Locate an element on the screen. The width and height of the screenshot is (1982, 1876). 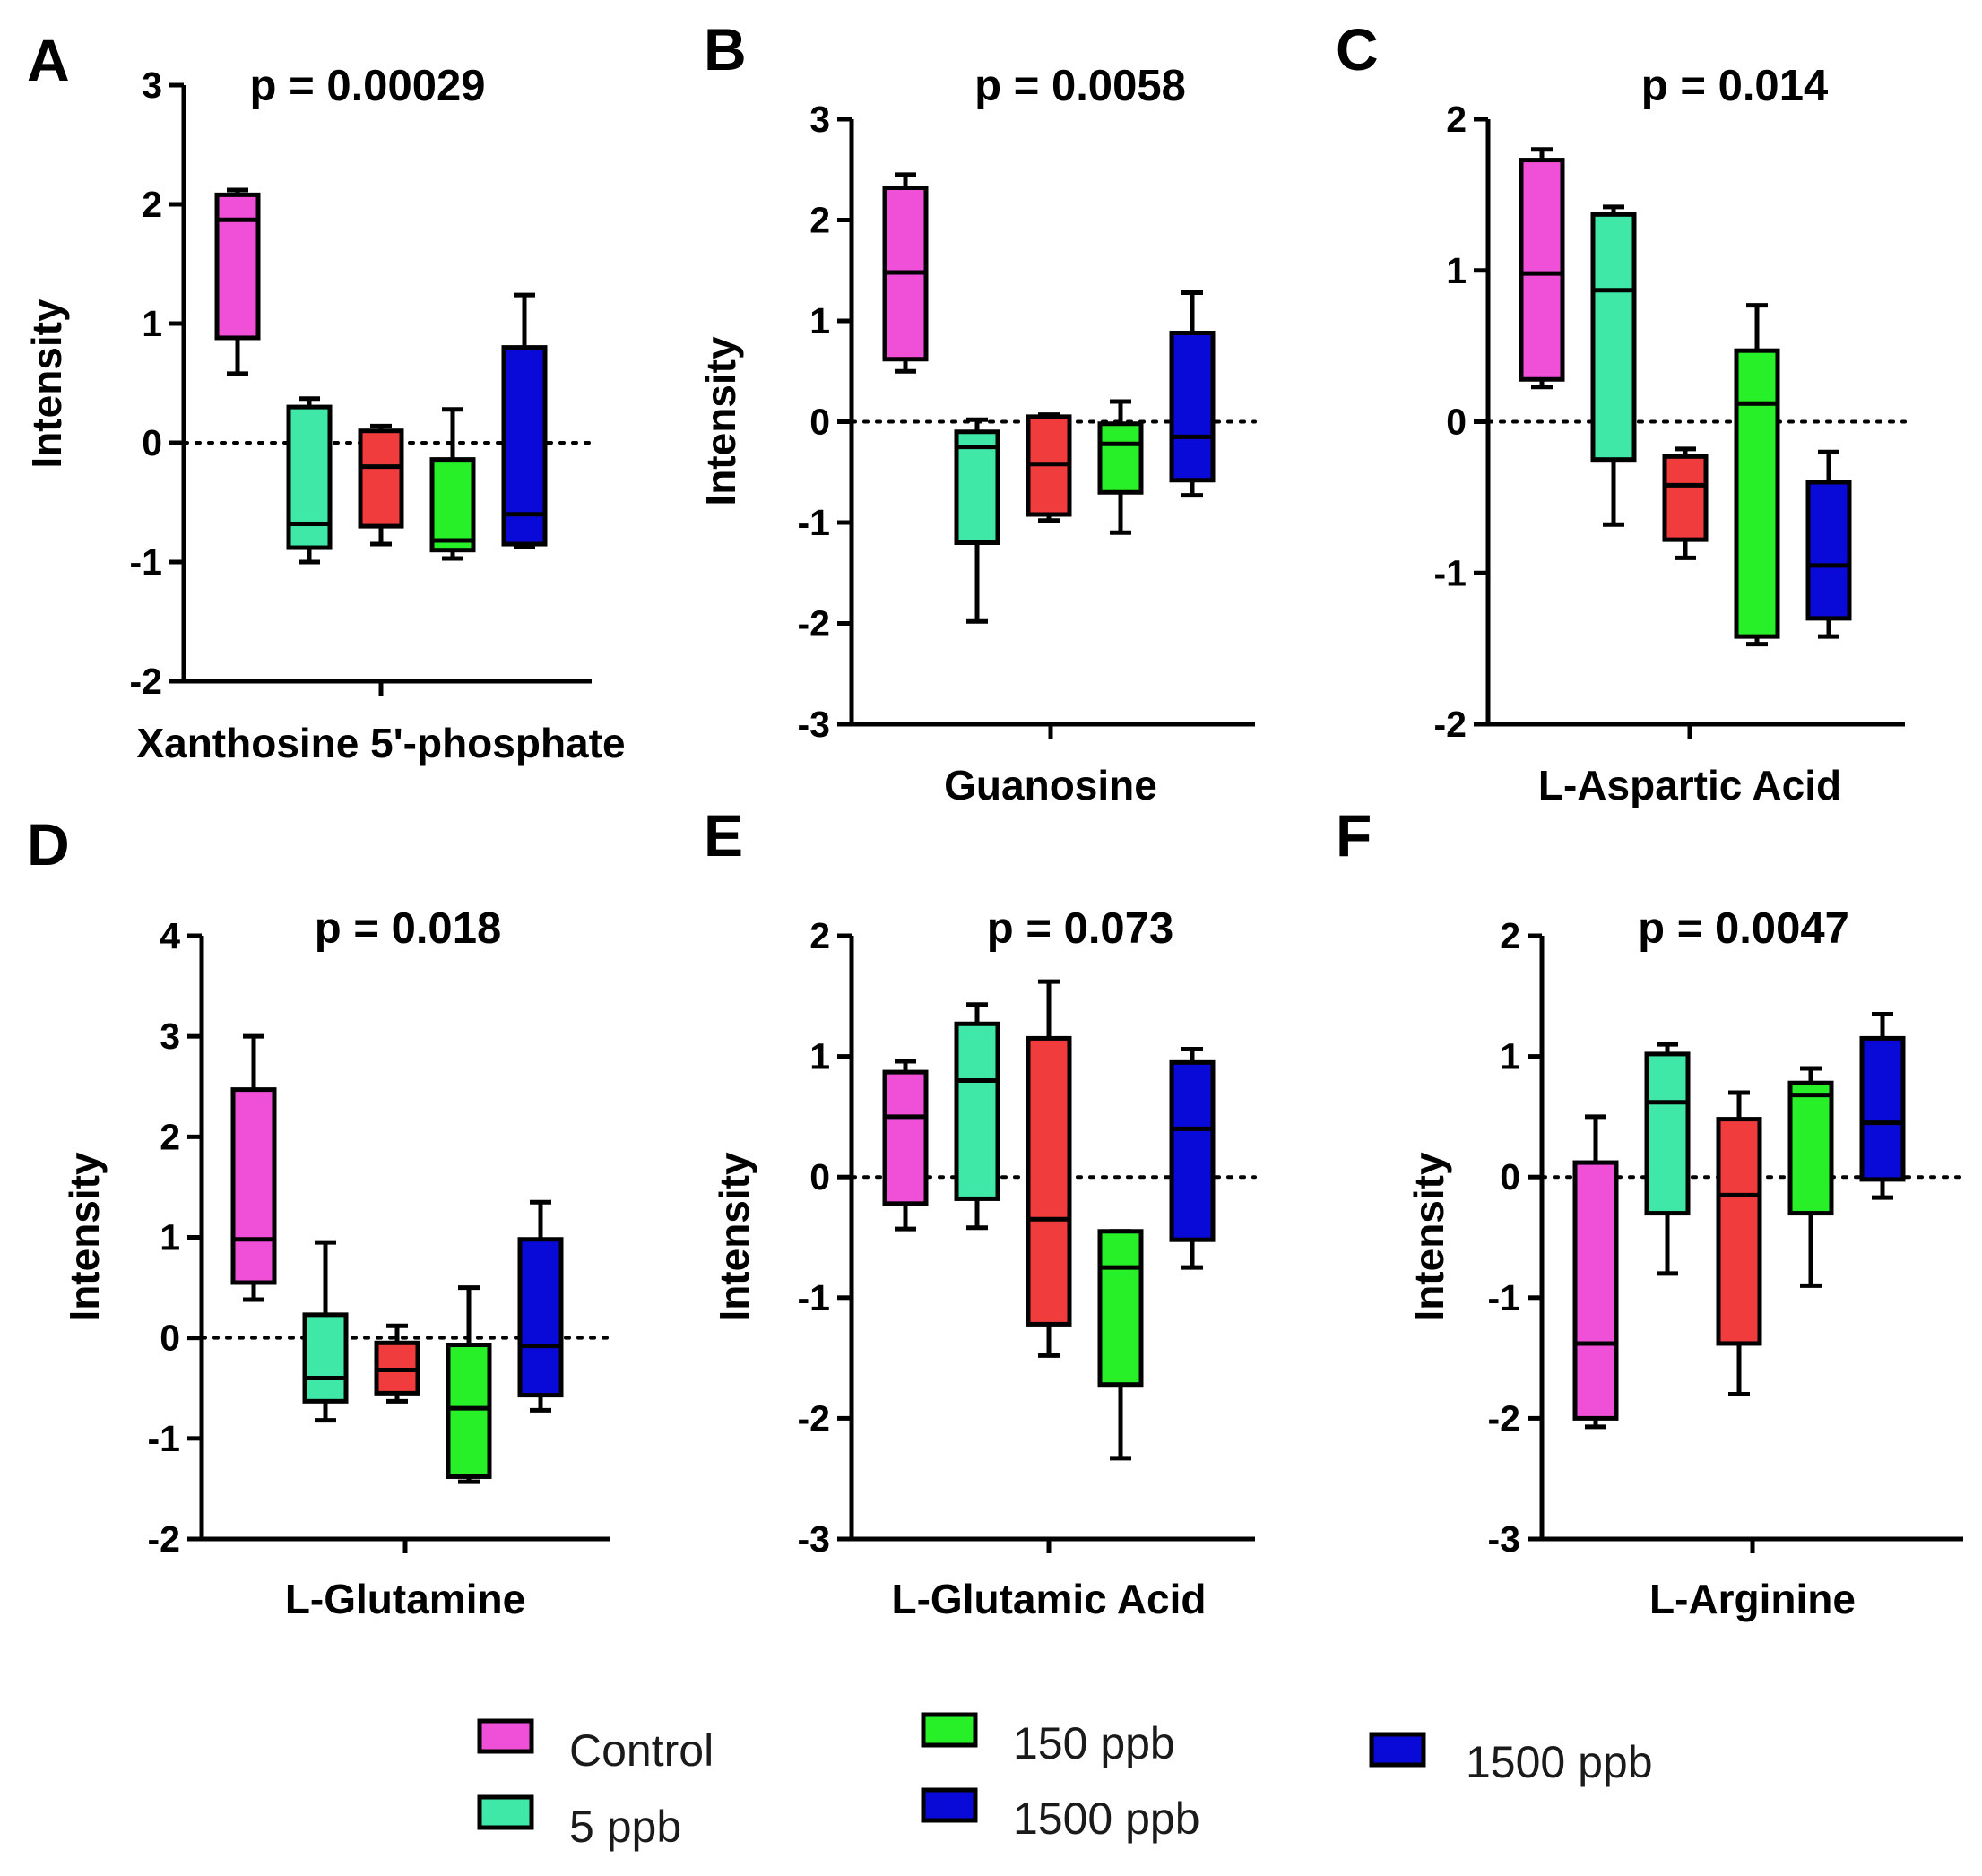
legend-label: 150 ppb is located at coordinates (1094, 1743).